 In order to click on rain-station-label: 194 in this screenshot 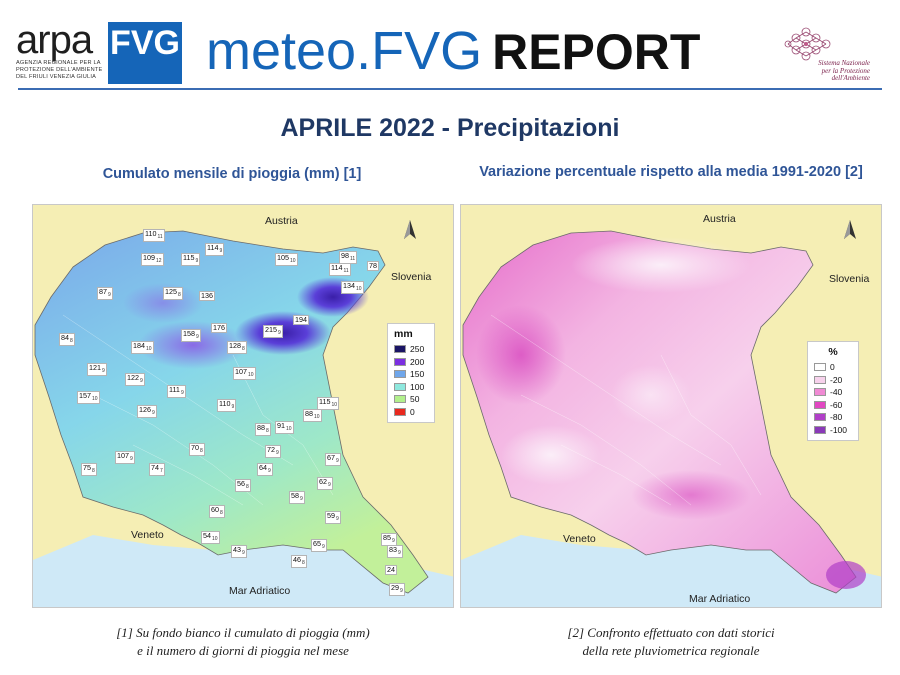, I will do `click(301, 320)`.